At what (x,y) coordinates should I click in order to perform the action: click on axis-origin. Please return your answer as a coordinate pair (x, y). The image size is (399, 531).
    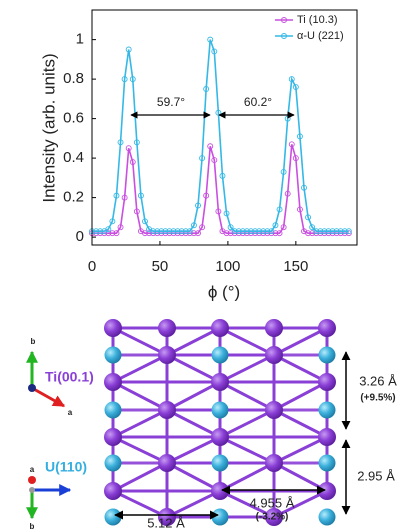
    Looking at the image, I should click on (32, 388).